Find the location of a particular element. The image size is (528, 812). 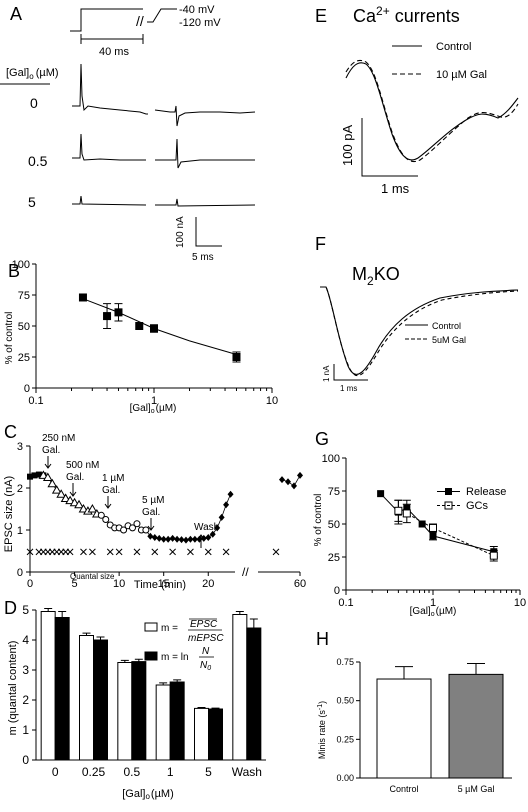

legend-open-num: EPSC is located at coordinates (204, 624).